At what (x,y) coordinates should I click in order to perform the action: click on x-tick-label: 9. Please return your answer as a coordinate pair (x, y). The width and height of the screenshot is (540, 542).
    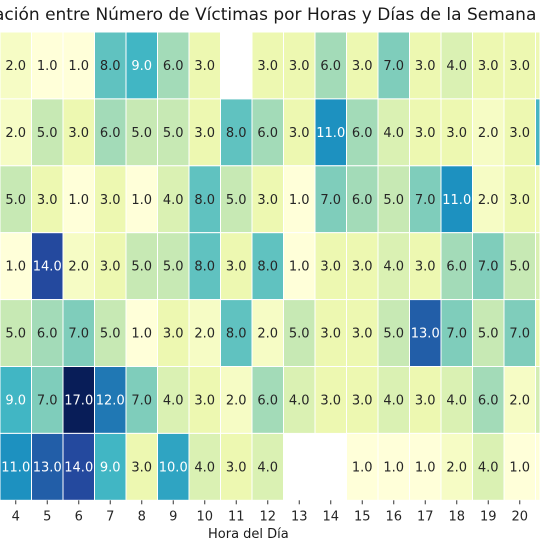
    Looking at the image, I should click on (173, 516).